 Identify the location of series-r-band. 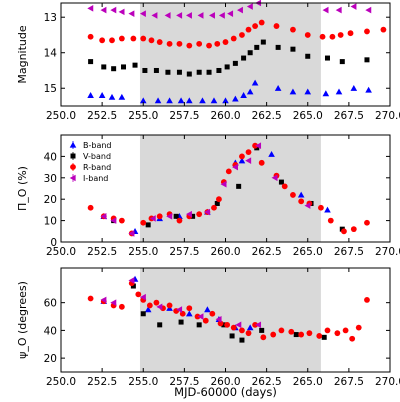
(228, 311).